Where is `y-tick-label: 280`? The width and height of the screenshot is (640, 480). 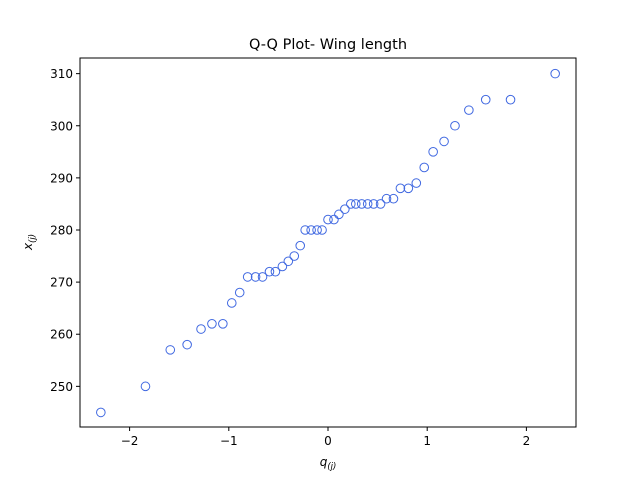 y-tick-label: 280 is located at coordinates (61, 230).